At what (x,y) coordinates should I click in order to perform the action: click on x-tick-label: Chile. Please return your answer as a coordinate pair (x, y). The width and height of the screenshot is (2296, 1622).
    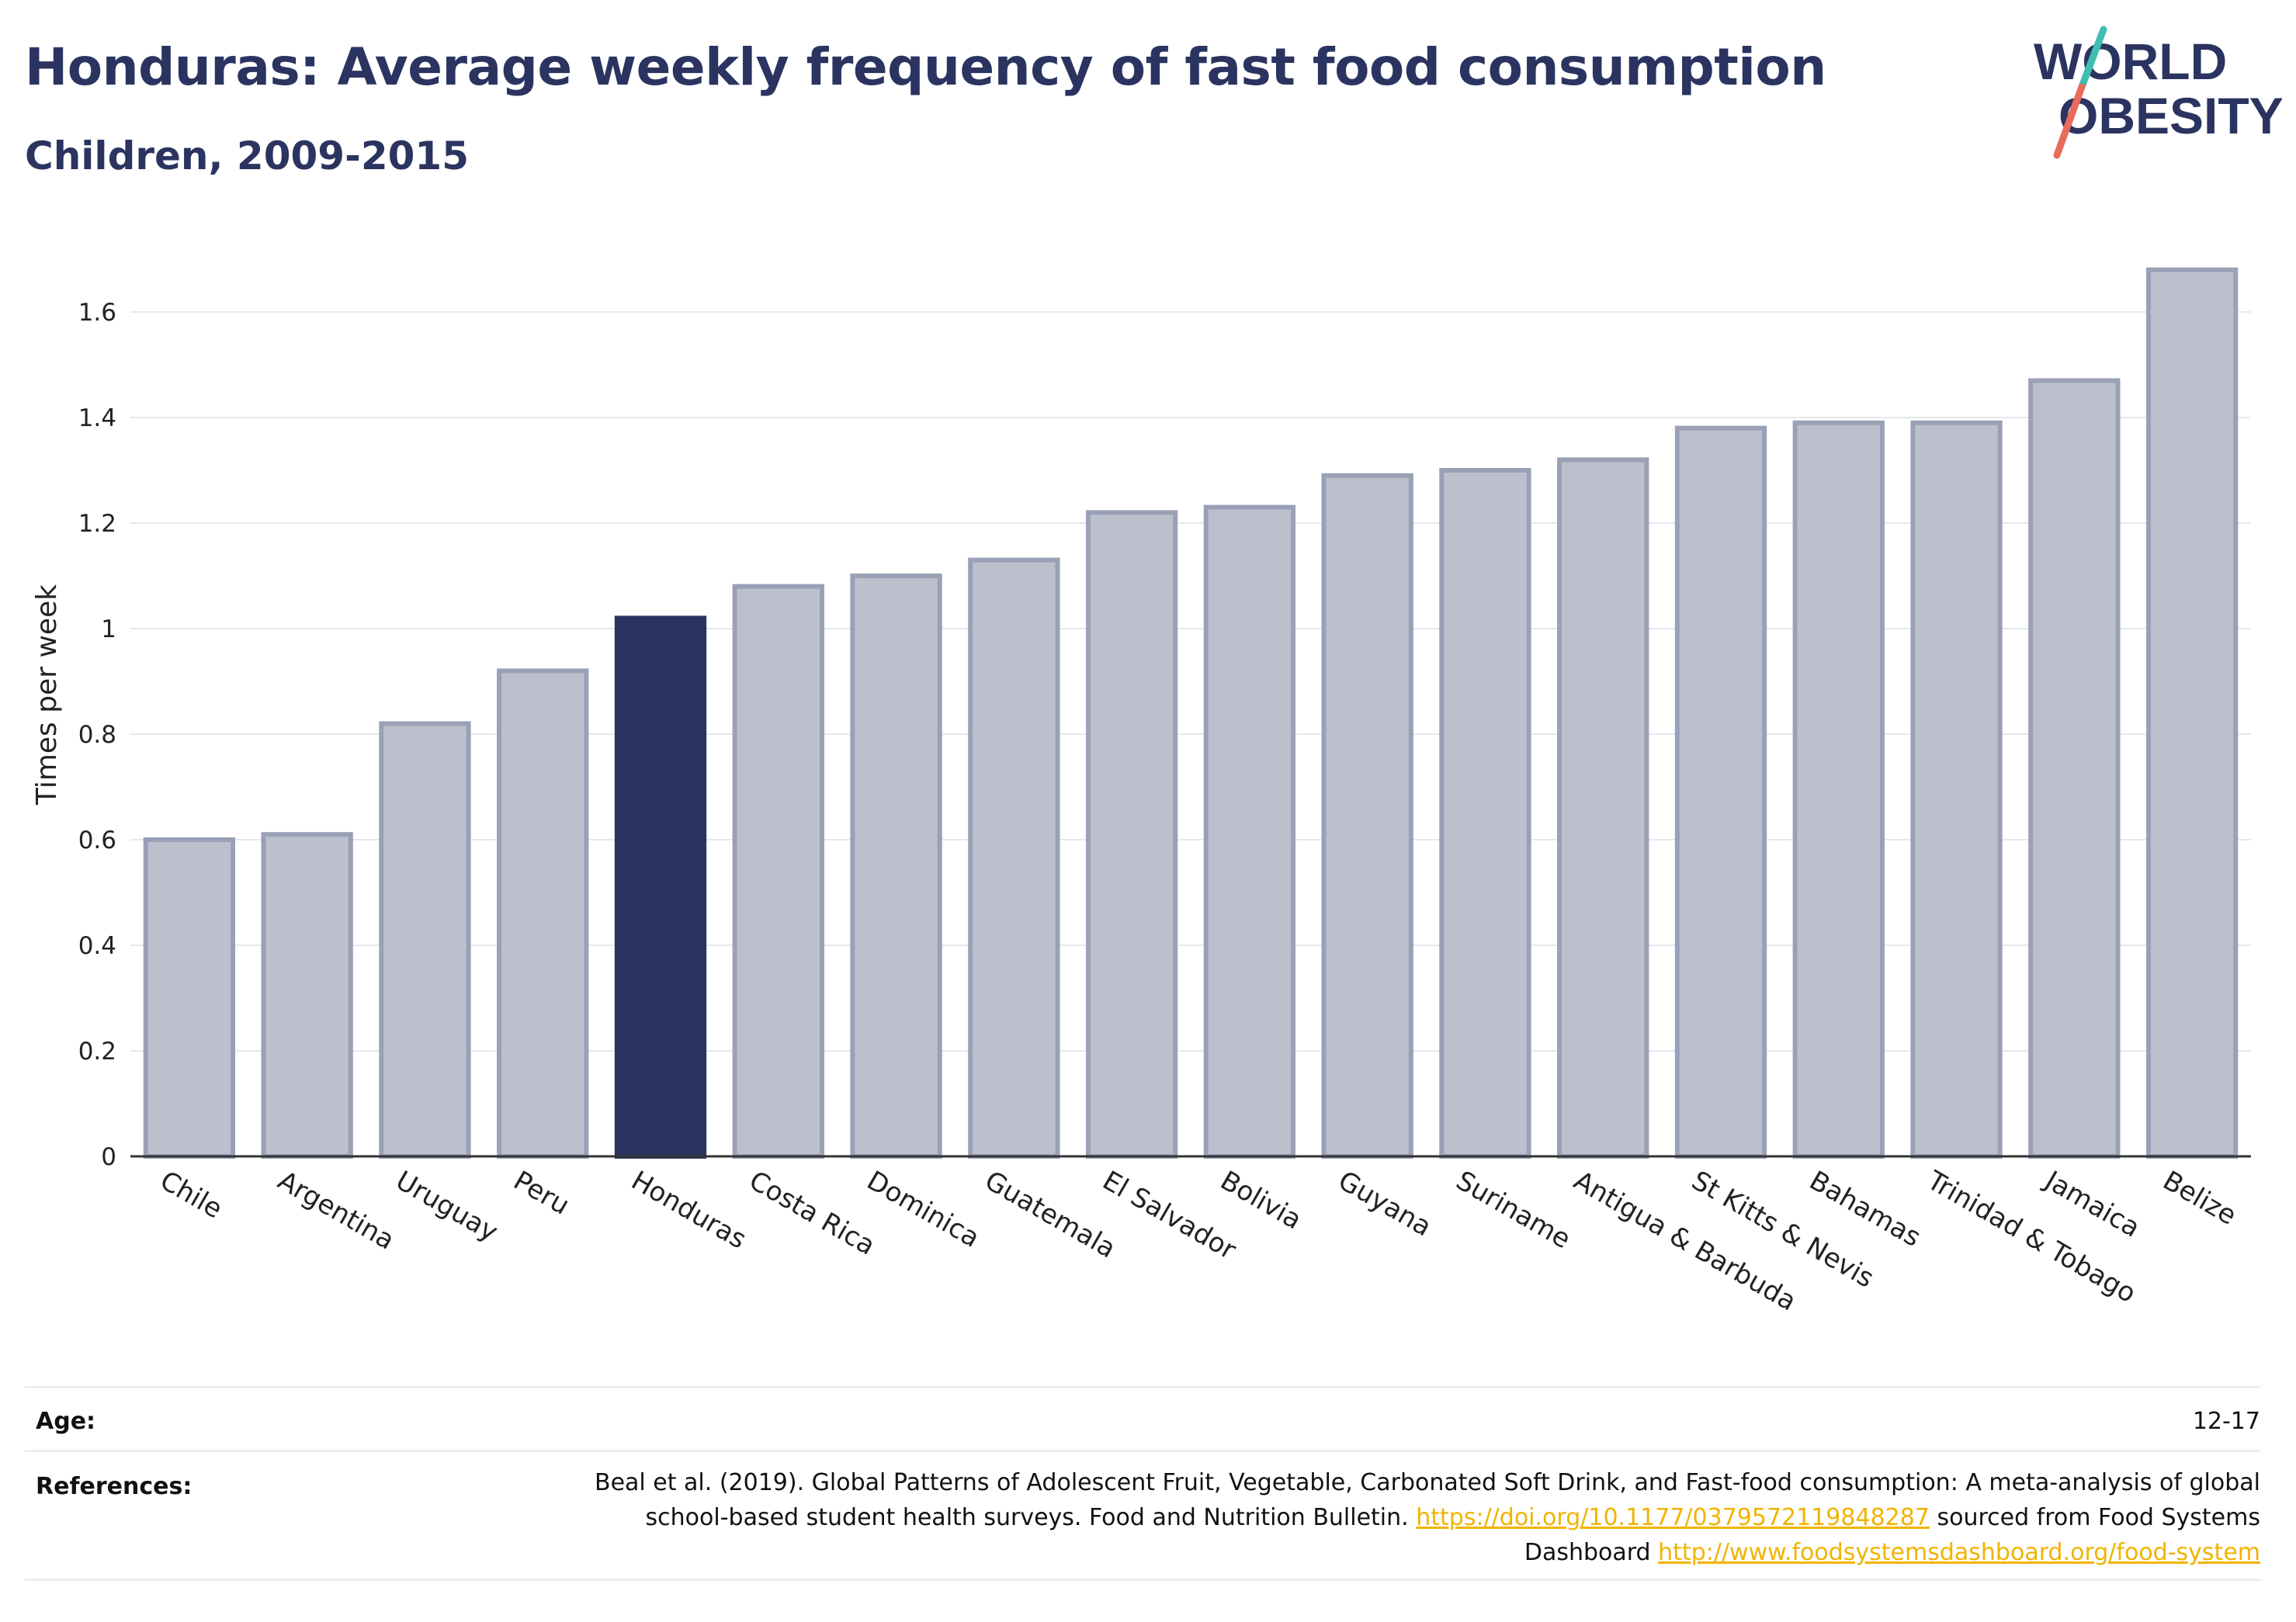
    Looking at the image, I should click on (190, 1195).